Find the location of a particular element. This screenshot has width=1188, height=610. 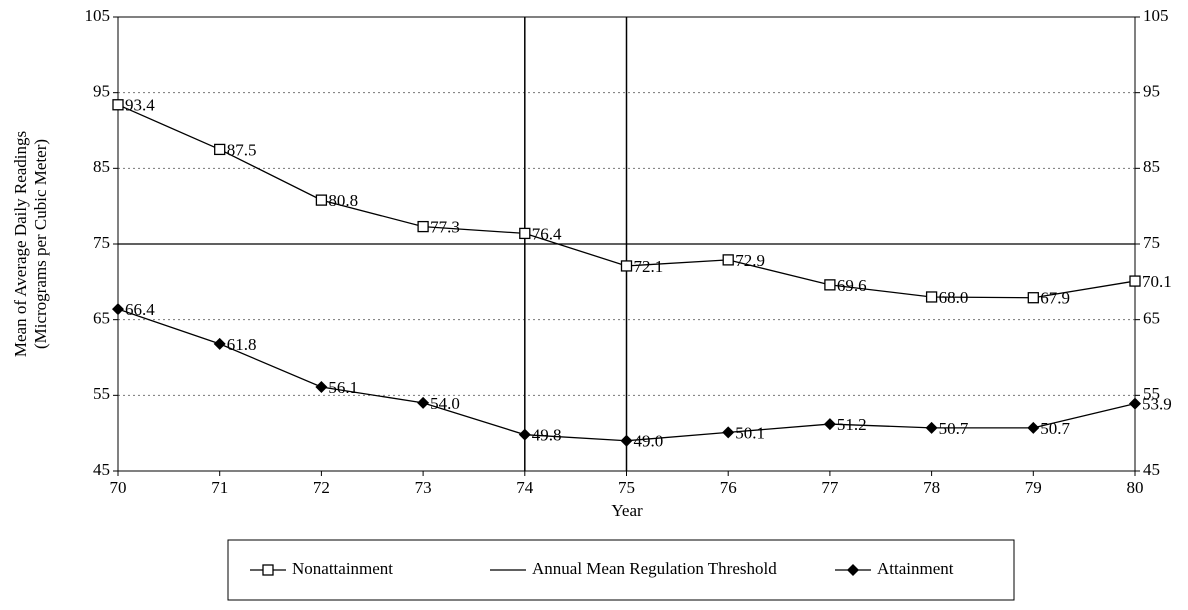

x-tick-label: 80 is located at coordinates (1135, 487).